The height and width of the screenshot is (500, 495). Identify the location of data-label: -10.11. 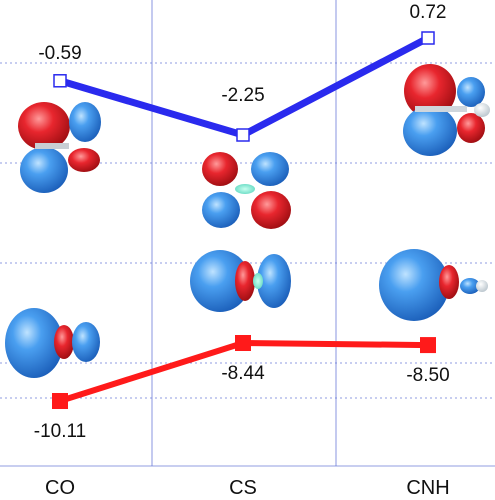
(60, 431).